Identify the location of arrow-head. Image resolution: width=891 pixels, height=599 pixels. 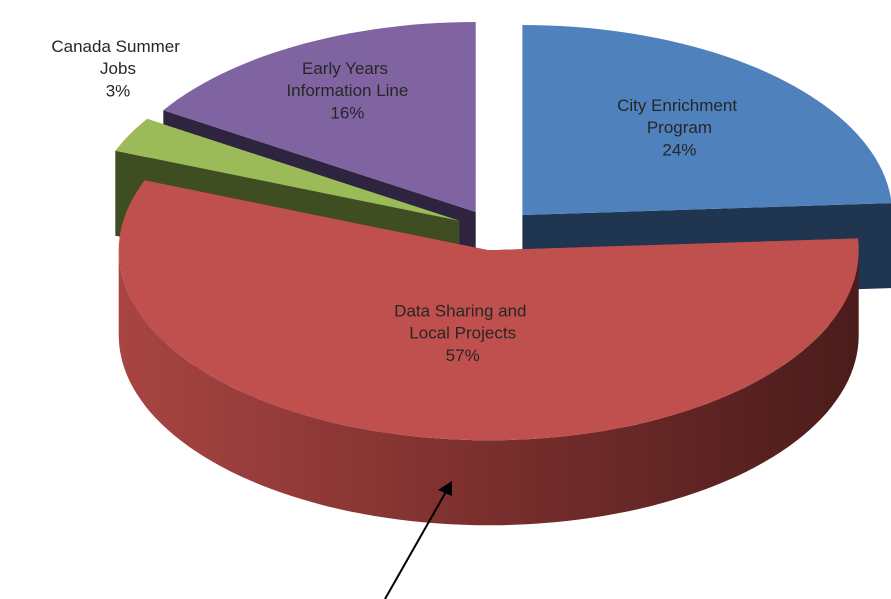
(445, 488).